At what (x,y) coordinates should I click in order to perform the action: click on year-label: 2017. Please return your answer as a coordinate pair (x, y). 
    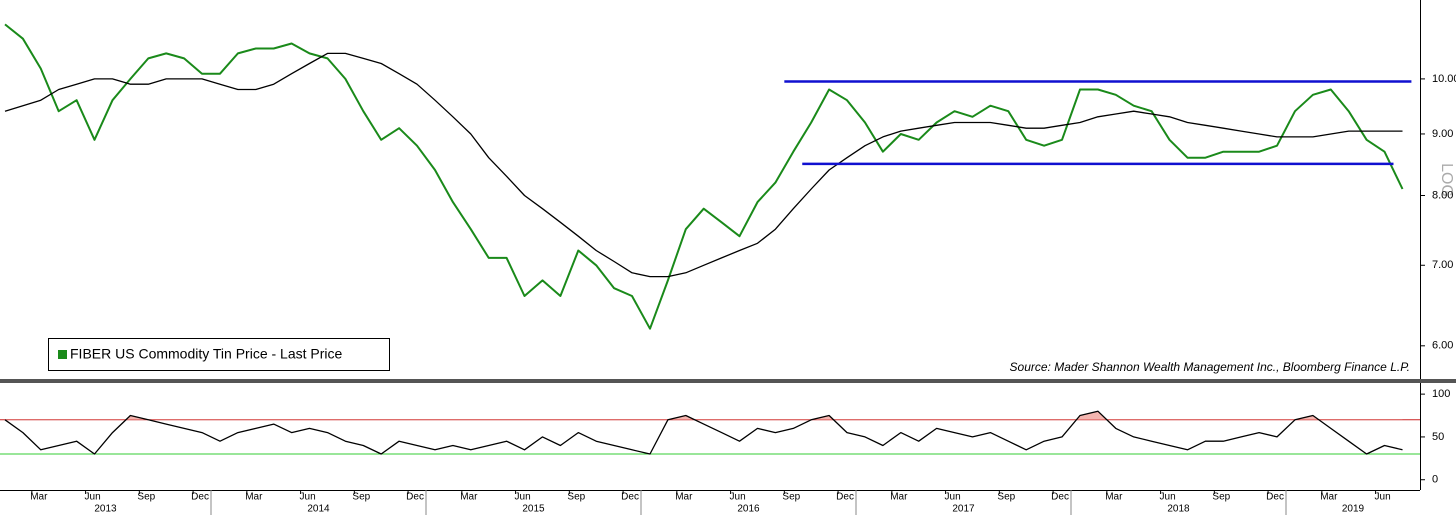
    Looking at the image, I should click on (963, 509).